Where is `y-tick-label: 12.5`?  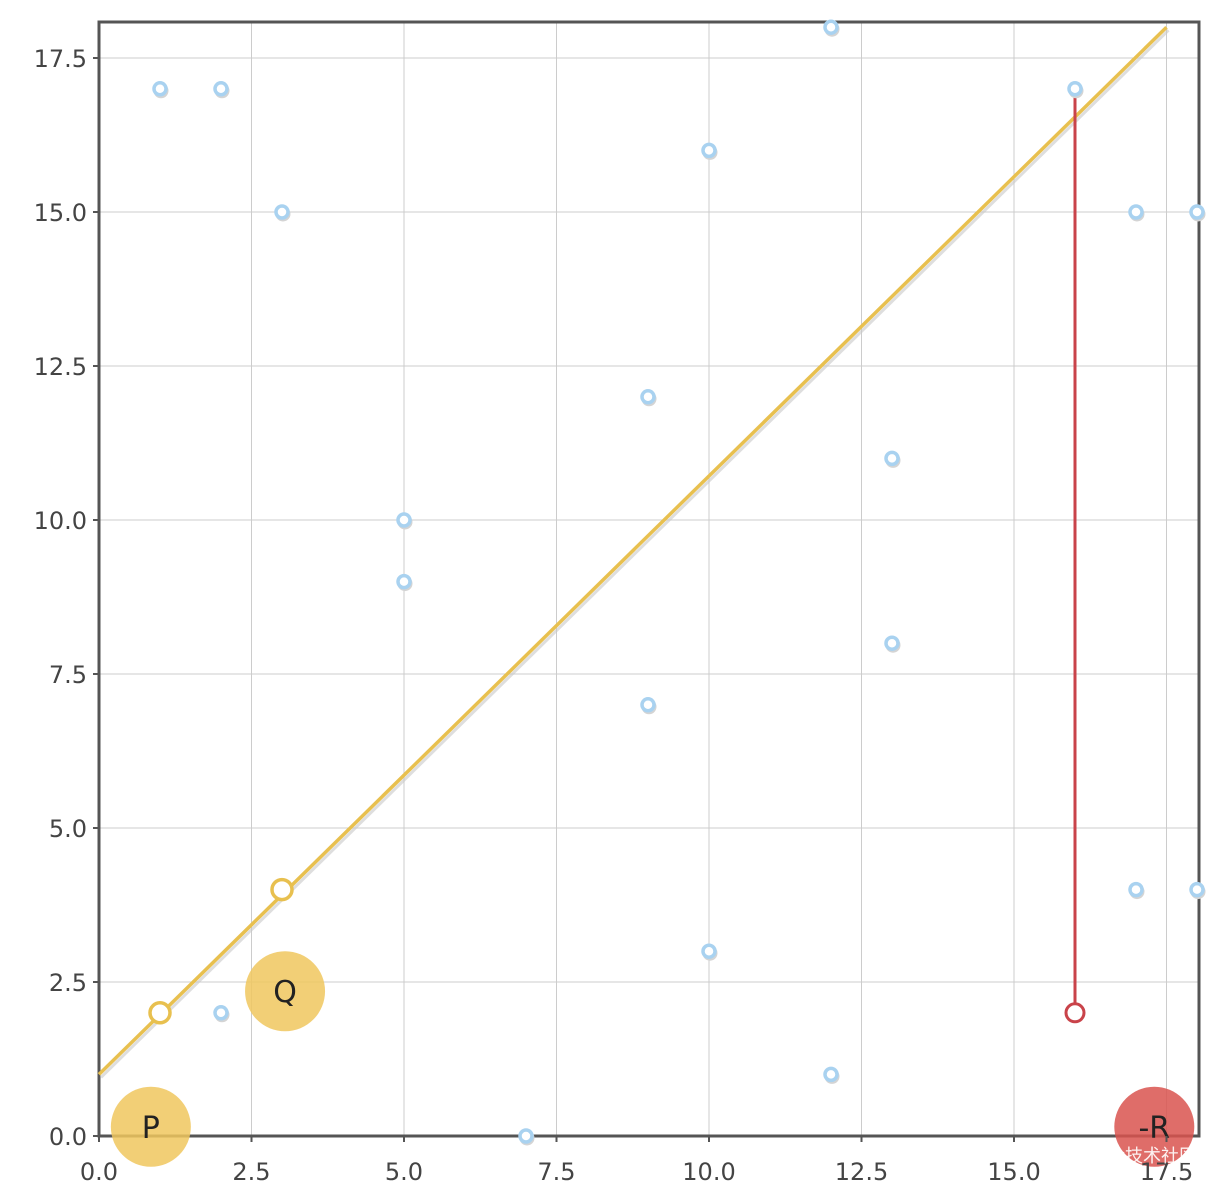 y-tick-label: 12.5 is located at coordinates (60, 367).